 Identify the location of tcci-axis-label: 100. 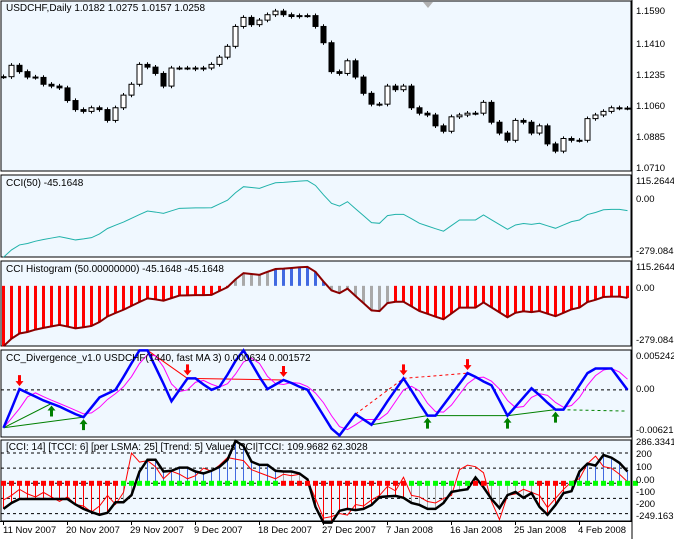
(644, 467).